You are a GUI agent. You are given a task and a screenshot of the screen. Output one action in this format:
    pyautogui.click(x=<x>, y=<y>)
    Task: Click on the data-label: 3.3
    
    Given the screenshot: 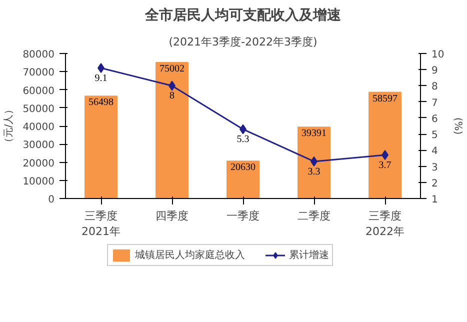 What is the action you would take?
    pyautogui.click(x=314, y=172)
    